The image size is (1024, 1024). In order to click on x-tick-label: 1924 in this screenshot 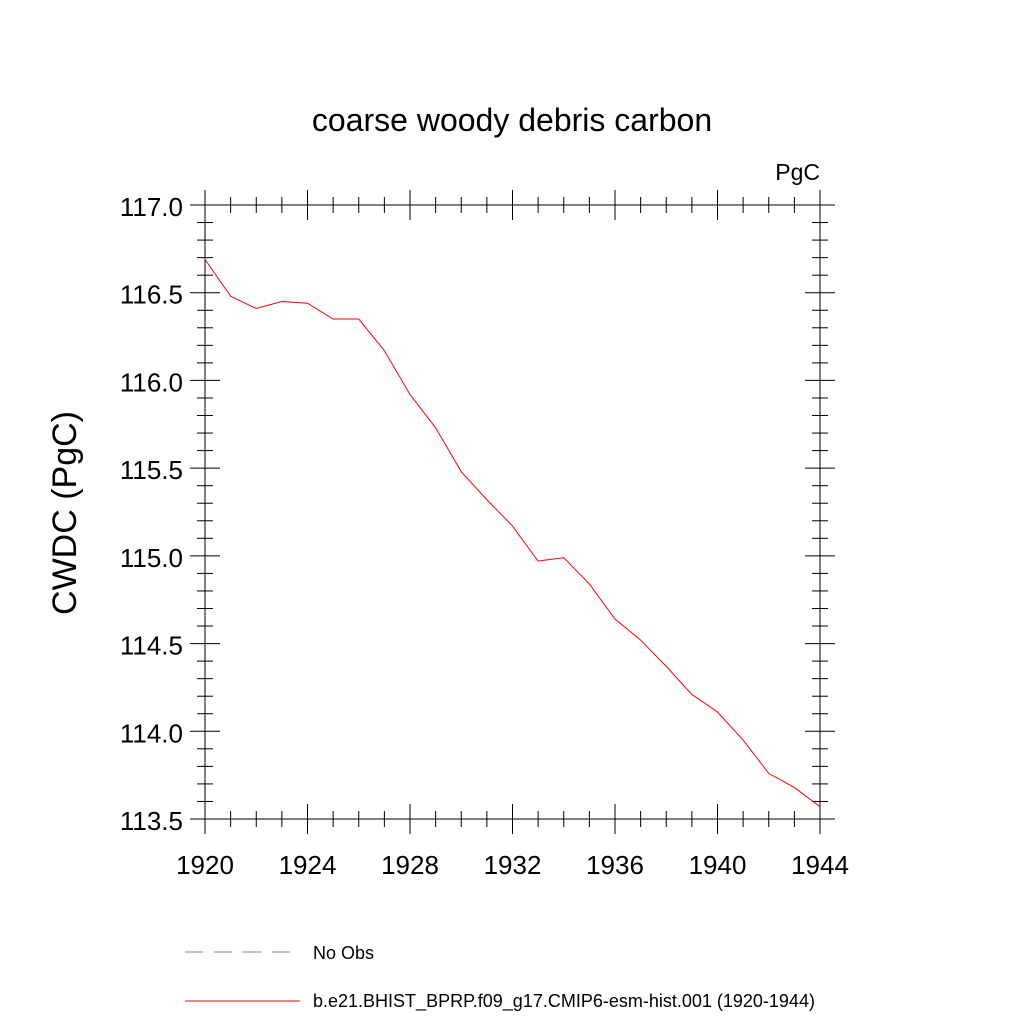, I will do `click(308, 865)`.